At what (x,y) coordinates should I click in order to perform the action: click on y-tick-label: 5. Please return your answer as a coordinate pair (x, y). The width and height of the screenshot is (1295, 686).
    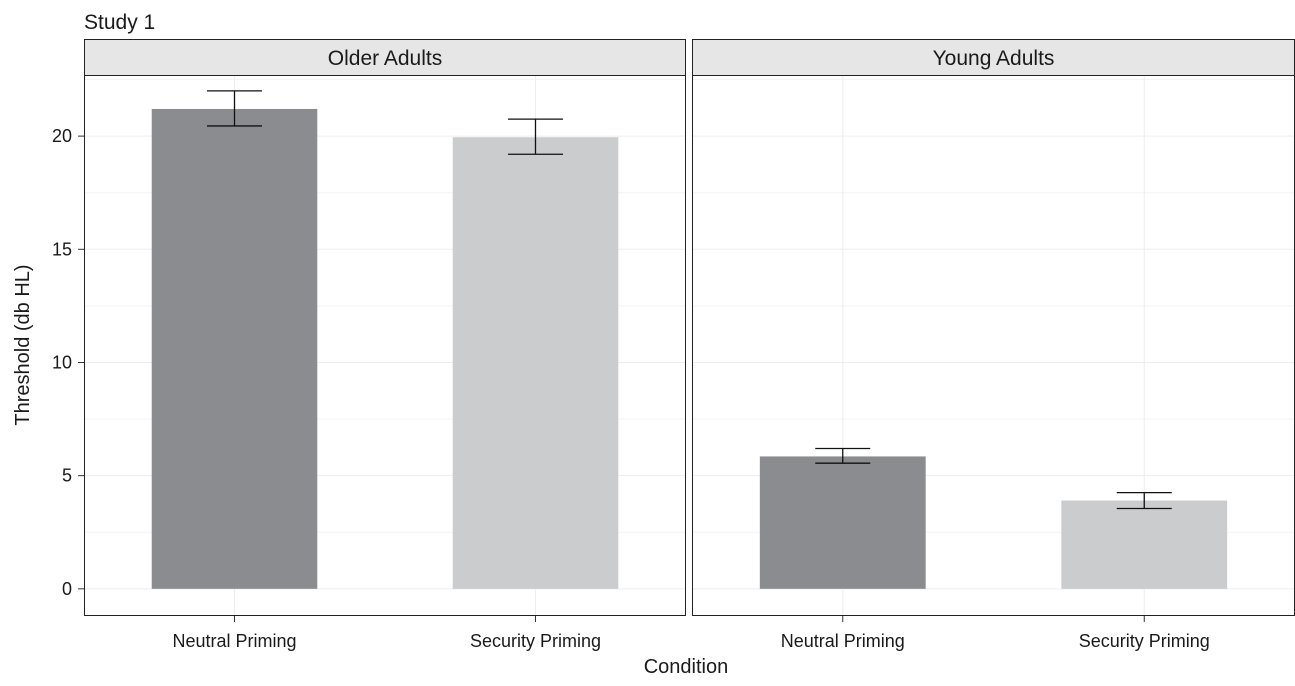
    Looking at the image, I should click on (67, 476).